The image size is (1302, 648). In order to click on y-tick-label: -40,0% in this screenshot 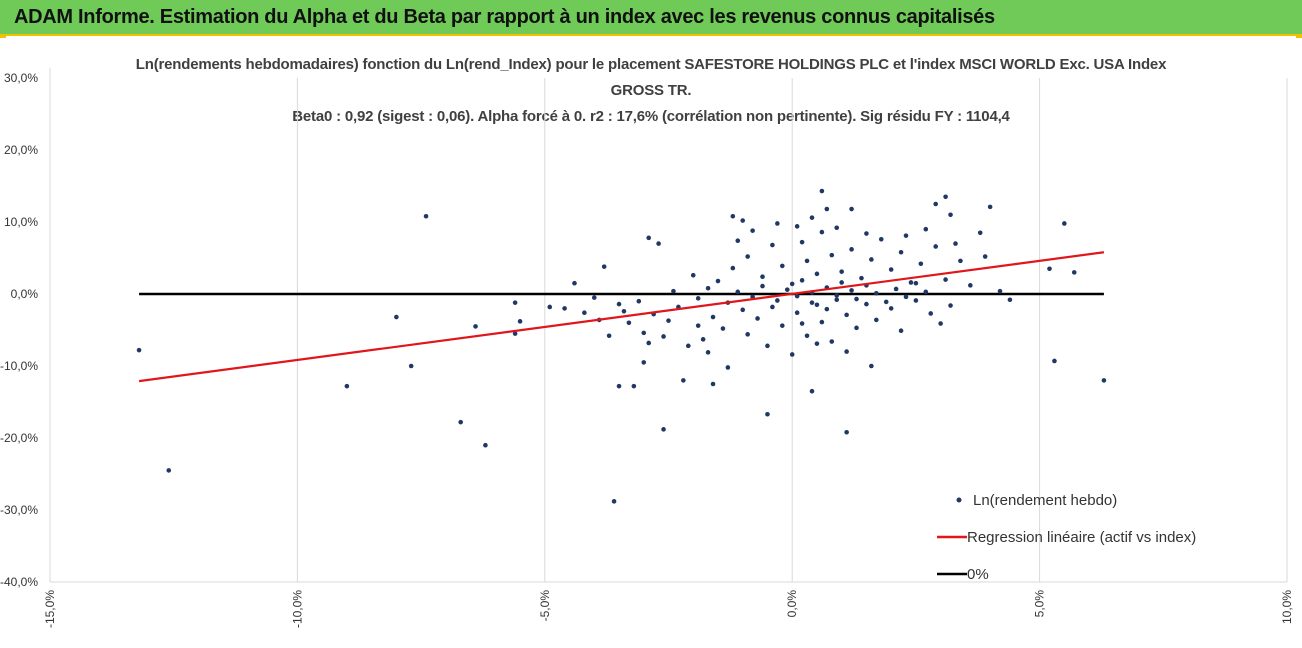, I will do `click(19, 582)`.